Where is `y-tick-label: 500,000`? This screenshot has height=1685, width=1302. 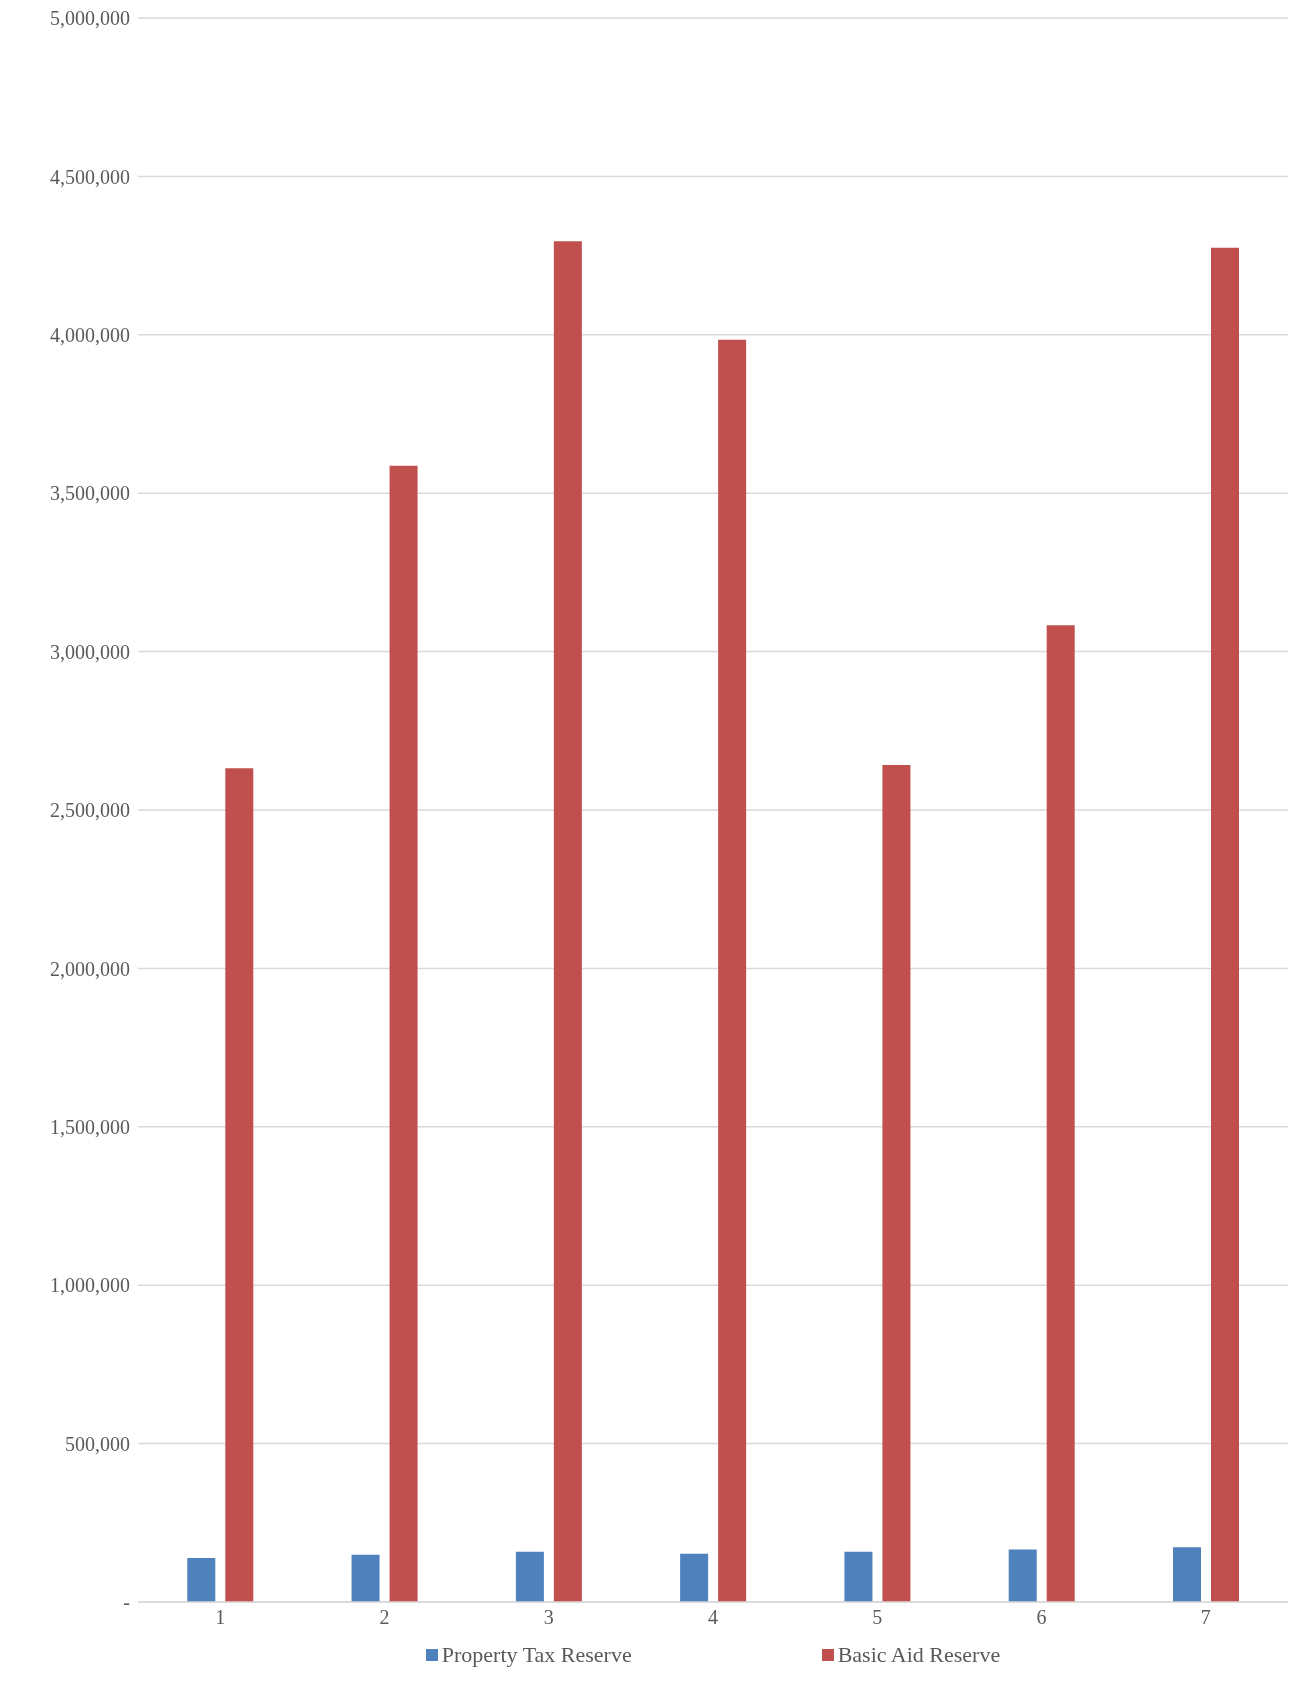 y-tick-label: 500,000 is located at coordinates (97, 1443).